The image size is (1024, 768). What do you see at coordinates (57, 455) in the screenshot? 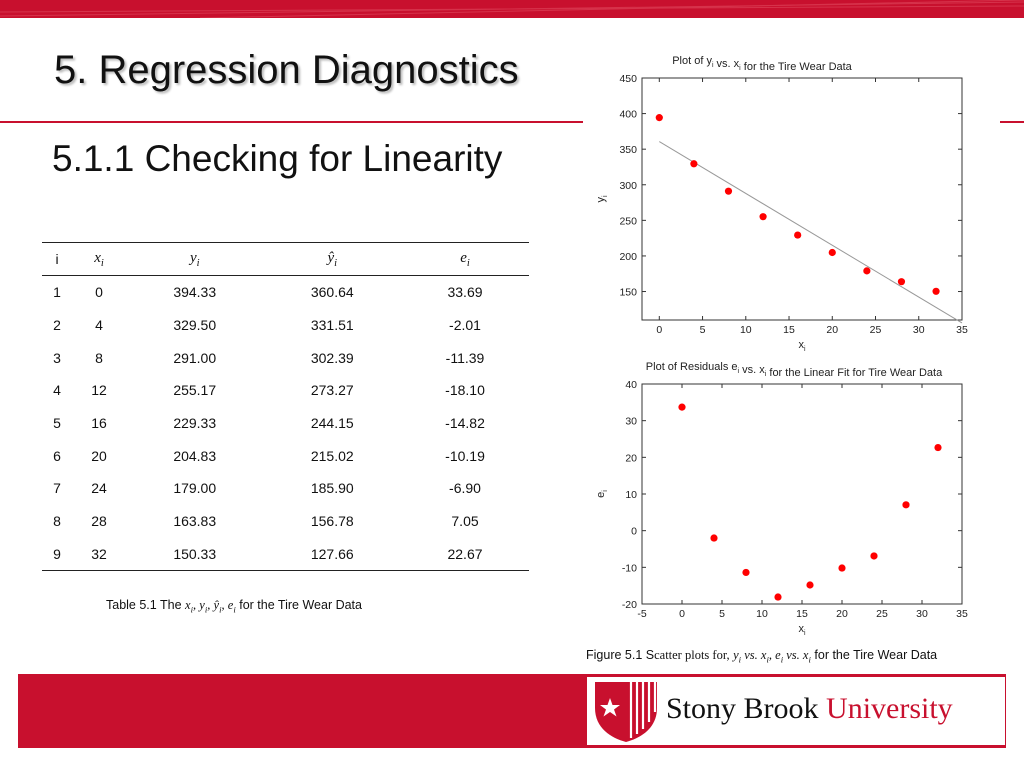
I see `table-cell: 6` at bounding box center [57, 455].